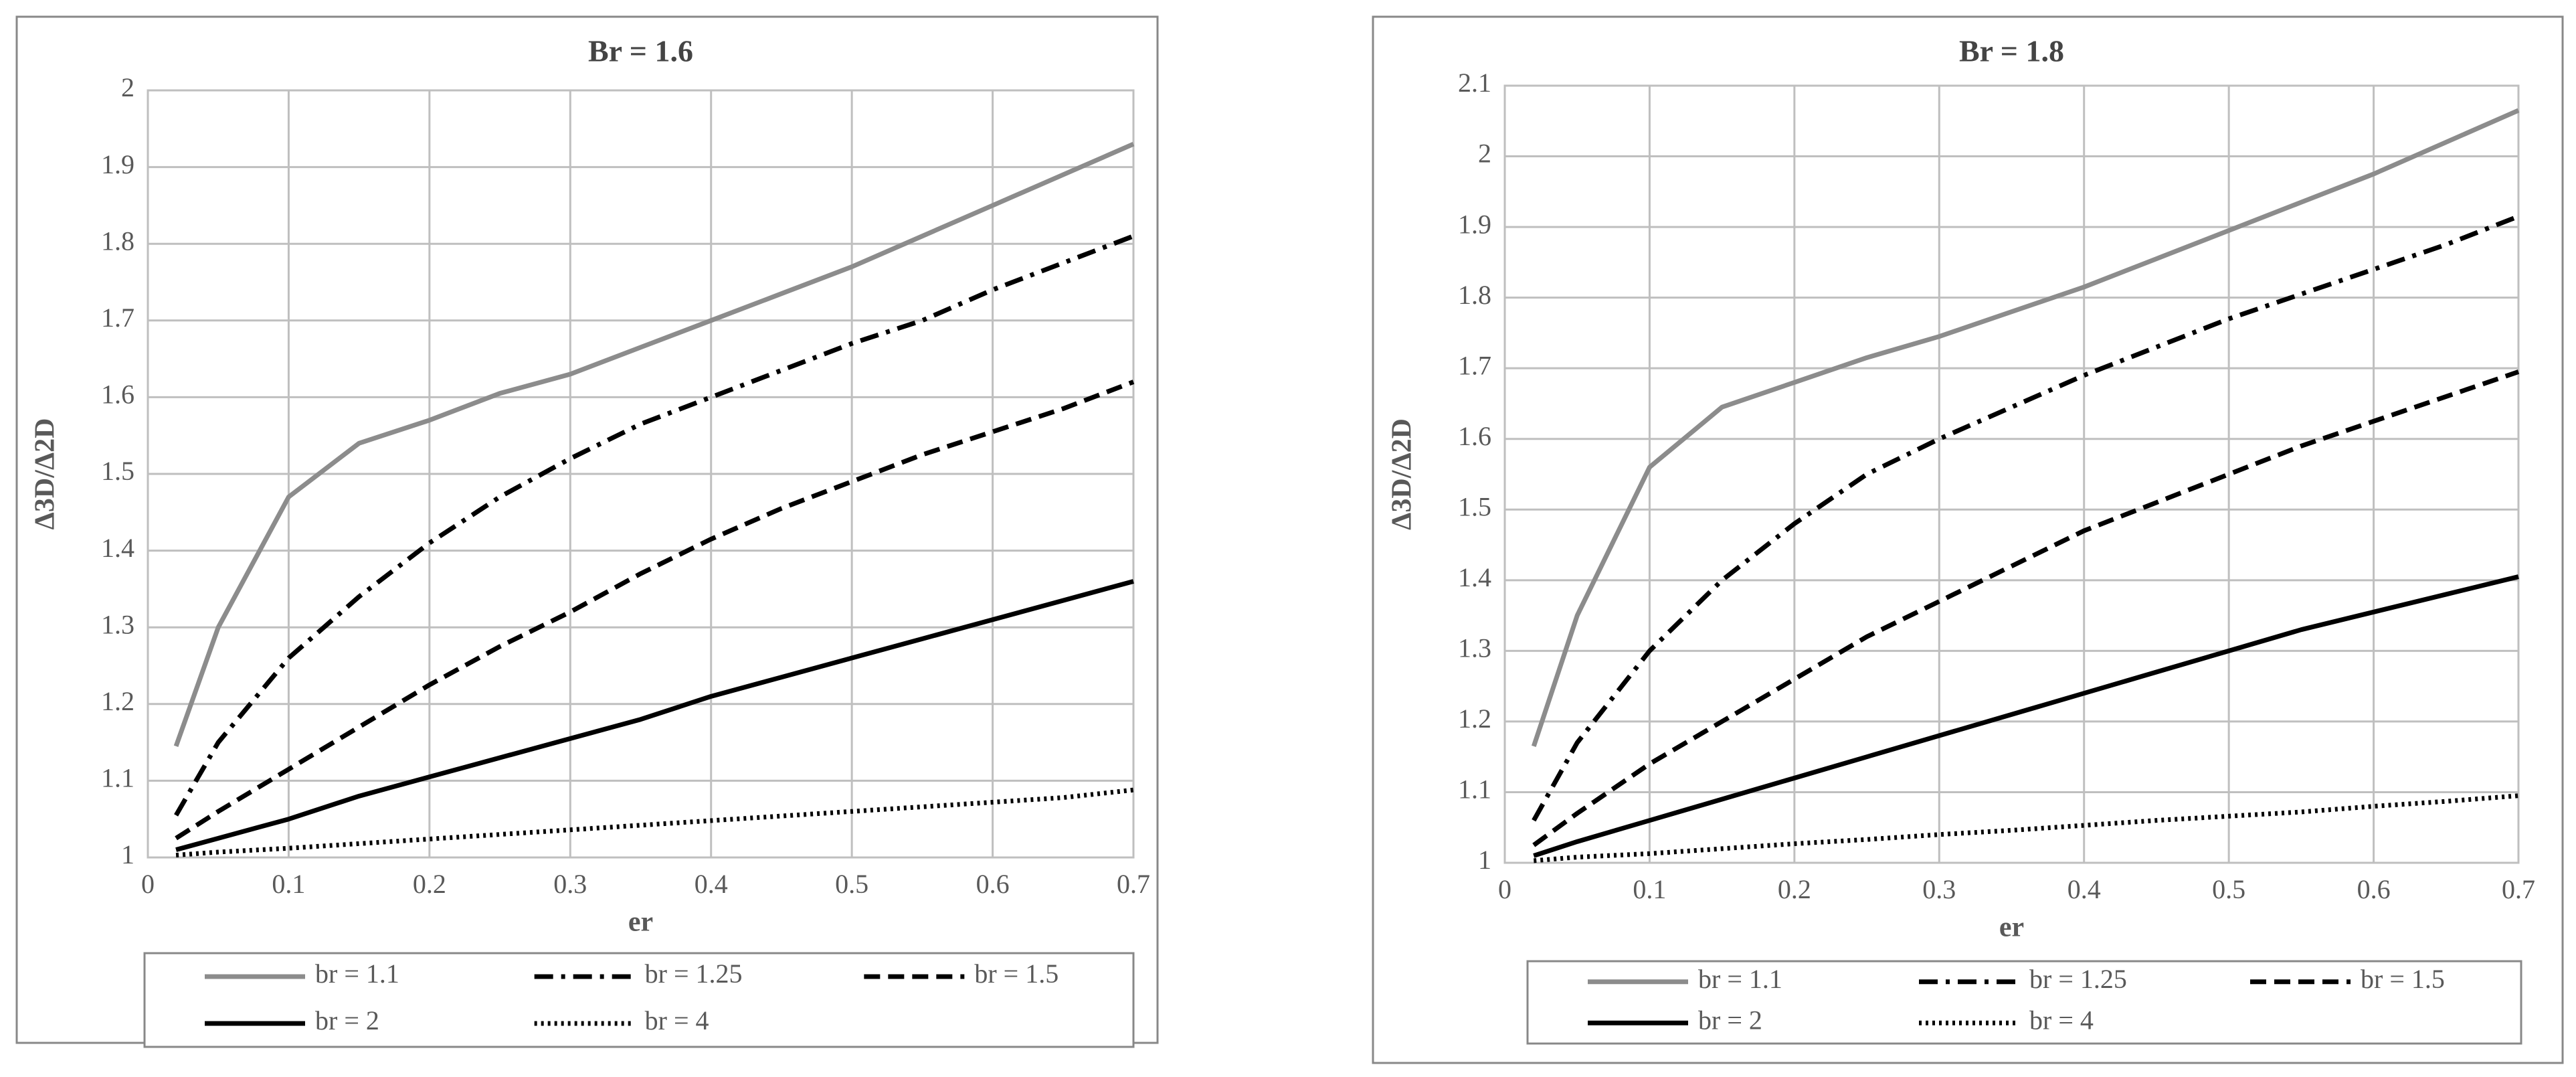 Image resolution: width=2576 pixels, height=1077 pixels. What do you see at coordinates (2012, 51) in the screenshot?
I see `chart-title: Br = 1.8` at bounding box center [2012, 51].